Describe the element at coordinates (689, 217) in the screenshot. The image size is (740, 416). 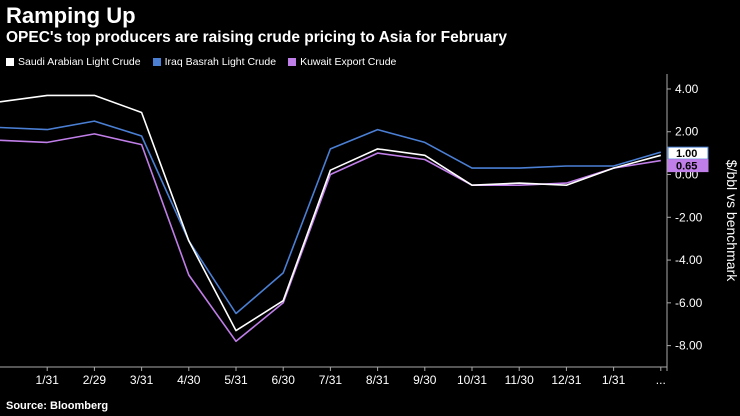
I see `y-tick-label: -2.00` at that location.